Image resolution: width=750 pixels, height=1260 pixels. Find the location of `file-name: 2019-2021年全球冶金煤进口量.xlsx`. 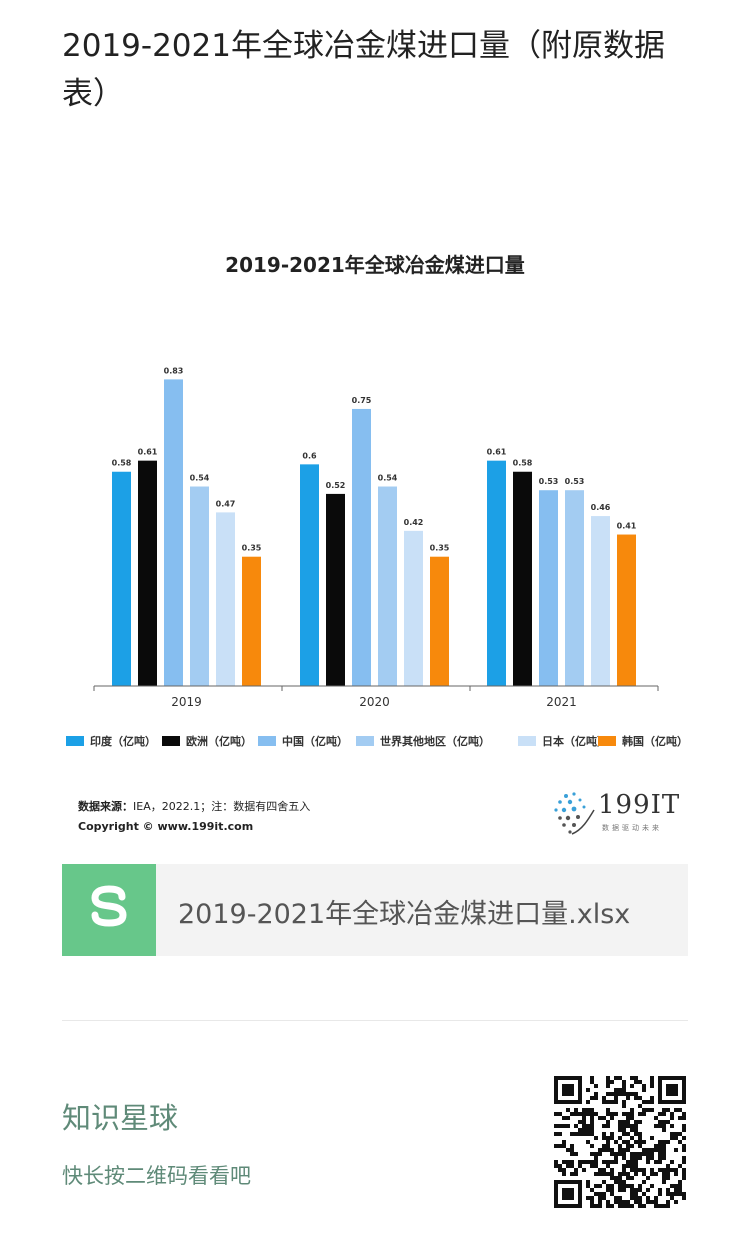

file-name: 2019-2021年全球冶金煤进口量.xlsx is located at coordinates (404, 914).